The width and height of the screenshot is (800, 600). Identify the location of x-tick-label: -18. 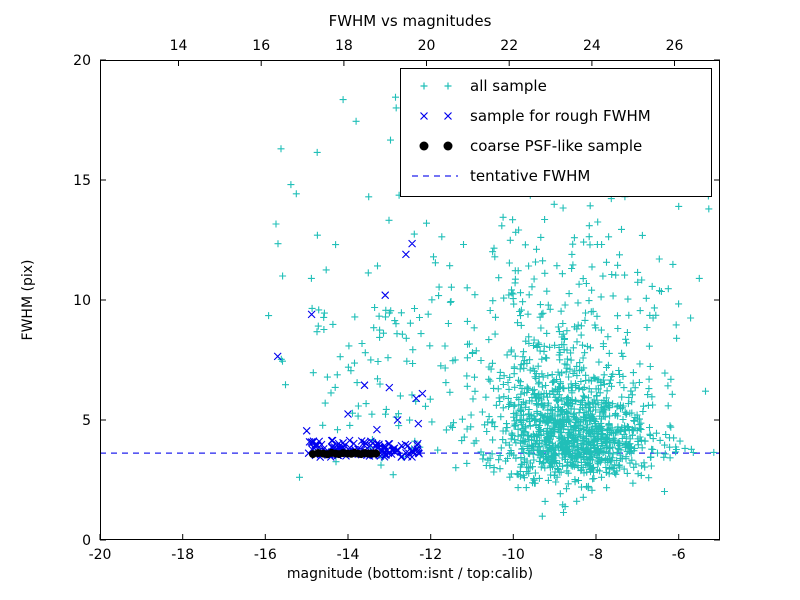
(182, 555).